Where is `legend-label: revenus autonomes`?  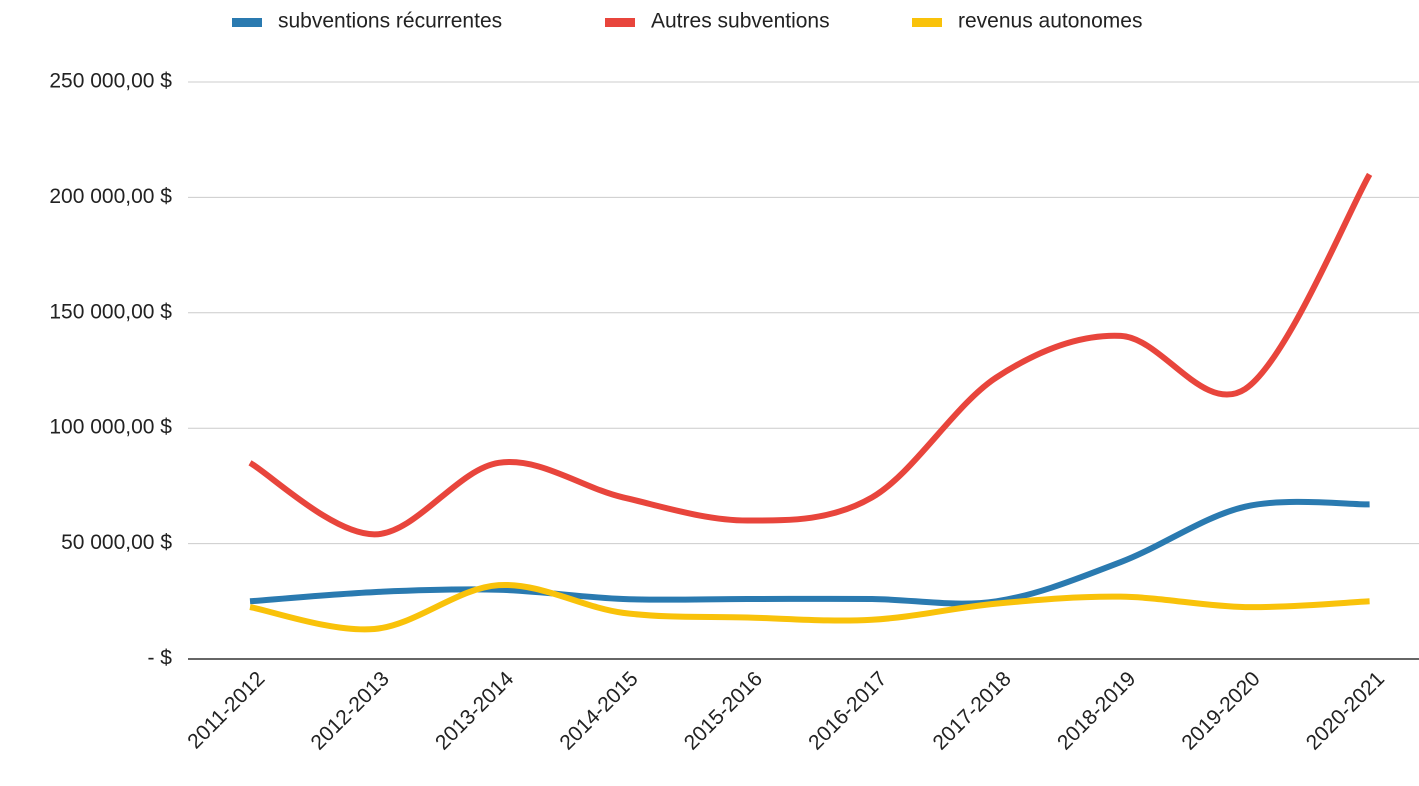 legend-label: revenus autonomes is located at coordinates (1050, 21).